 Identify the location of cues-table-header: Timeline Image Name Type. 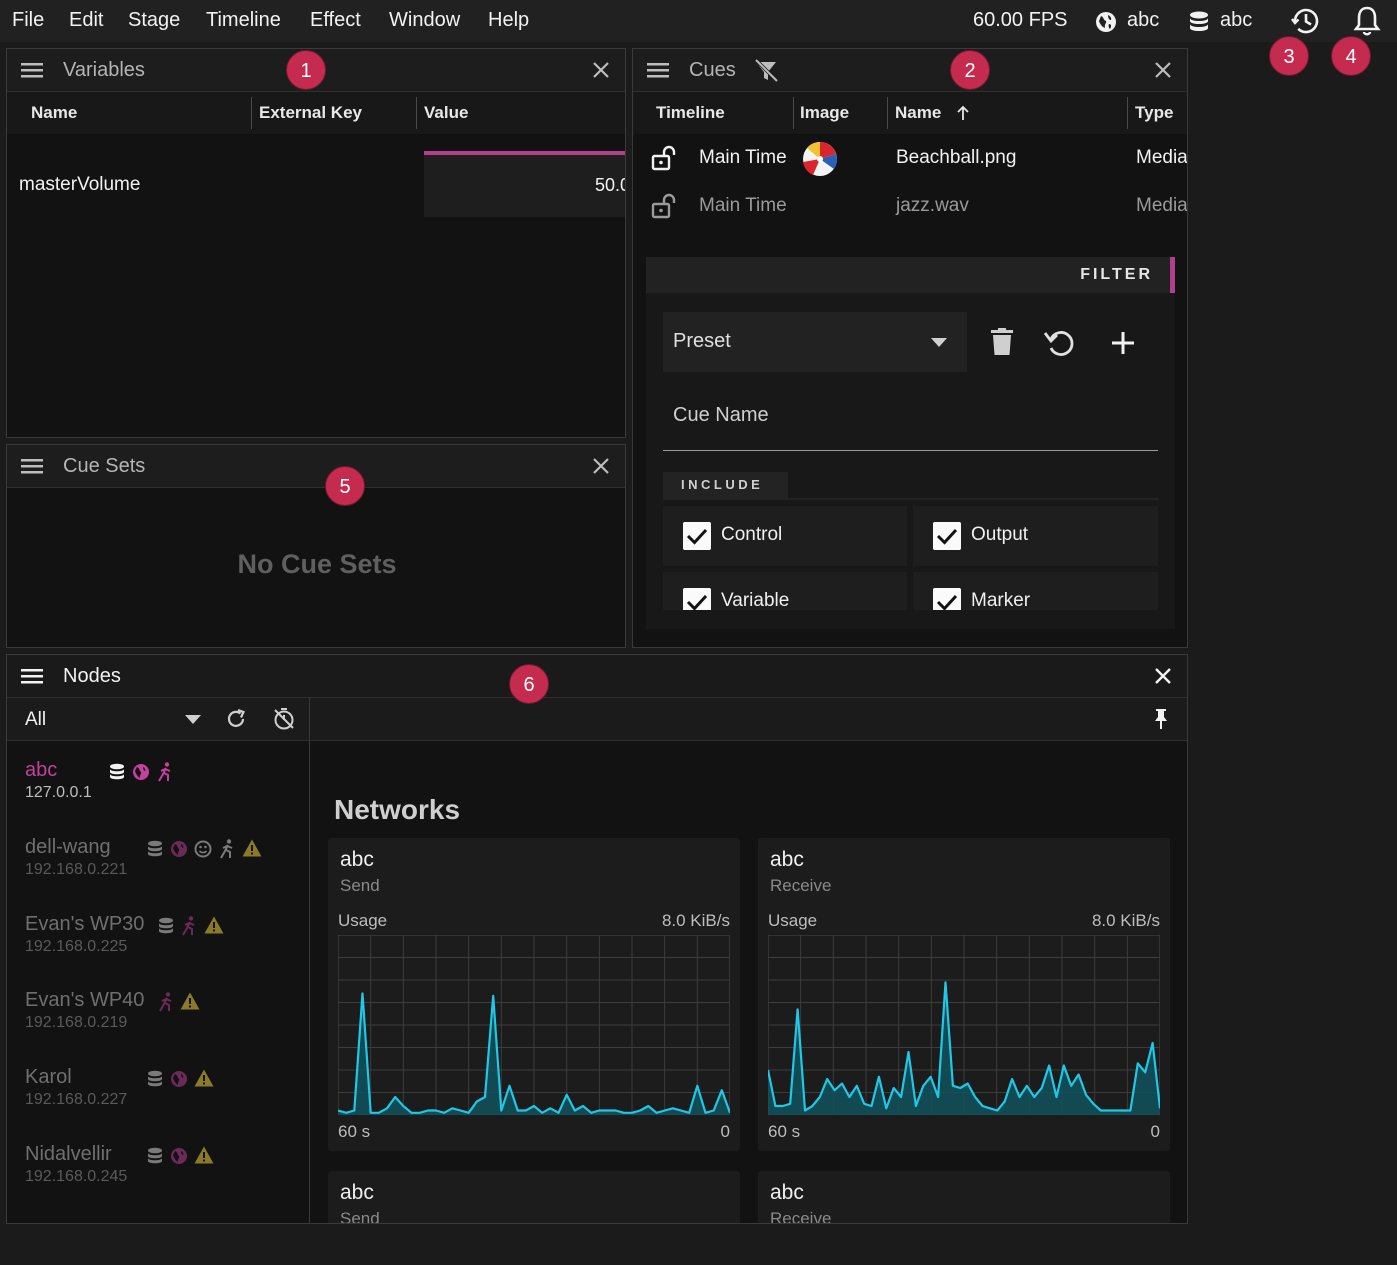
(910, 113).